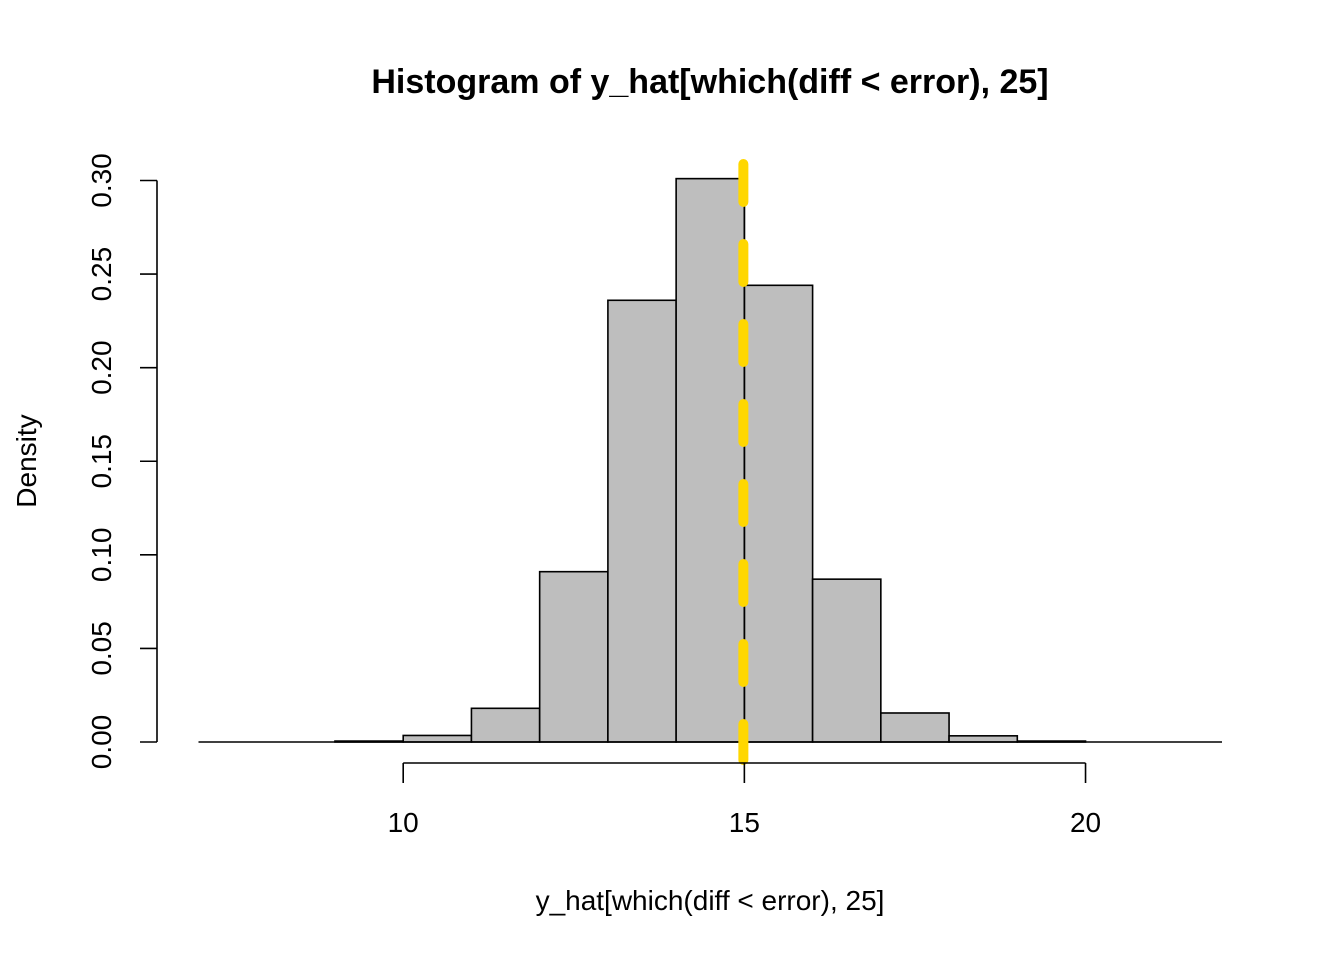 The image size is (1344, 960). What do you see at coordinates (710, 900) in the screenshot?
I see `x-axis-label: y_hat[which(diff < error), 25]` at bounding box center [710, 900].